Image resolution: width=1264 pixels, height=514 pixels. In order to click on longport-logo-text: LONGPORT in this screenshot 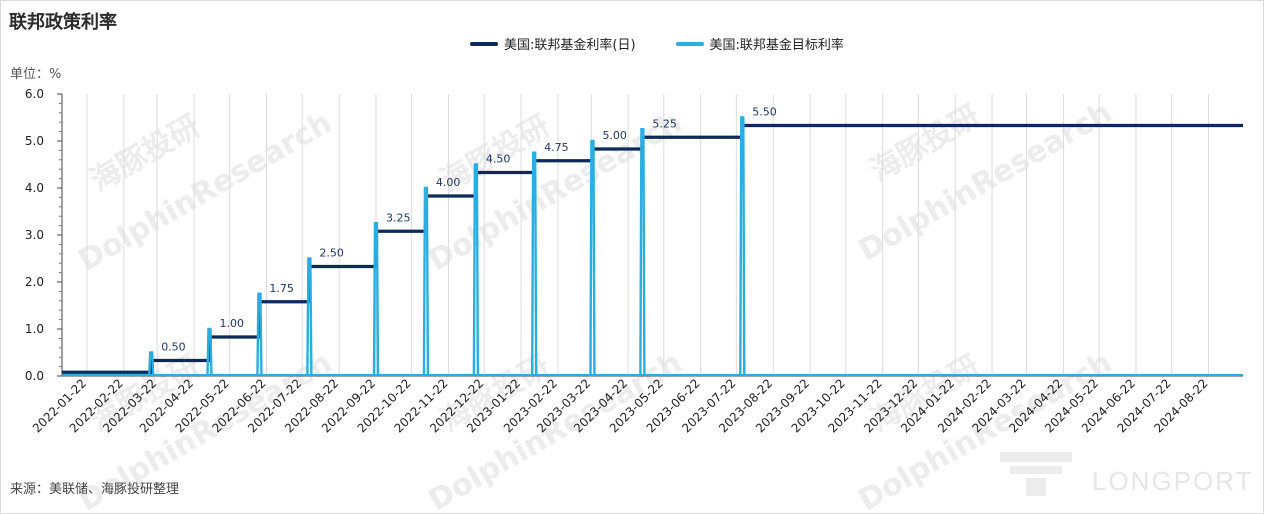, I will do `click(1173, 481)`.